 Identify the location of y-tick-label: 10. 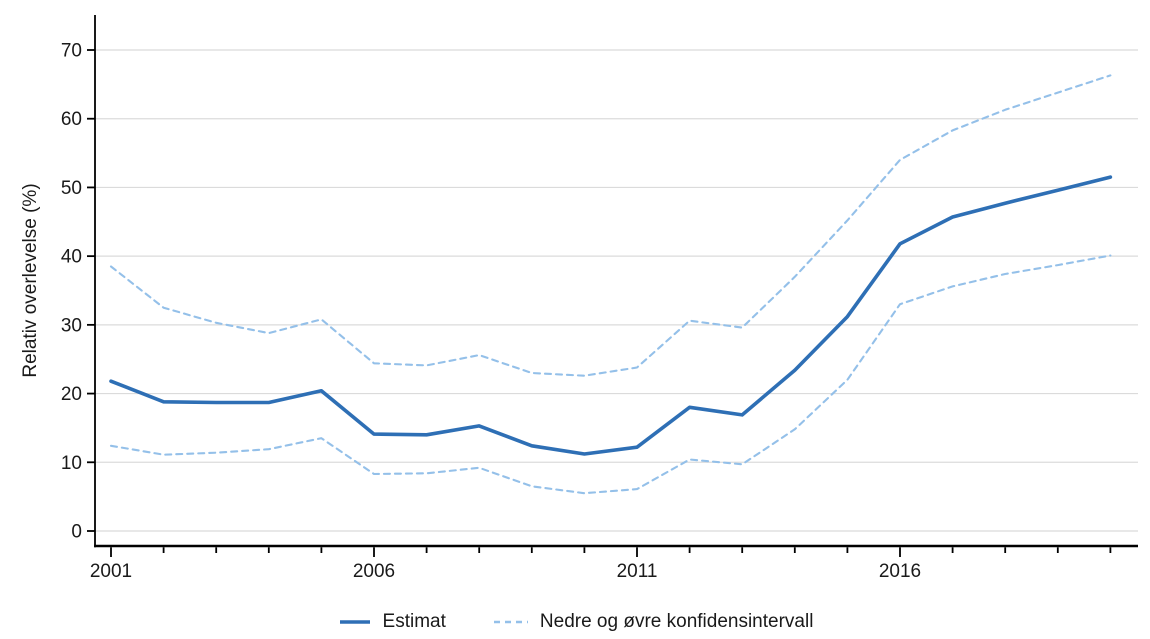
(71, 463).